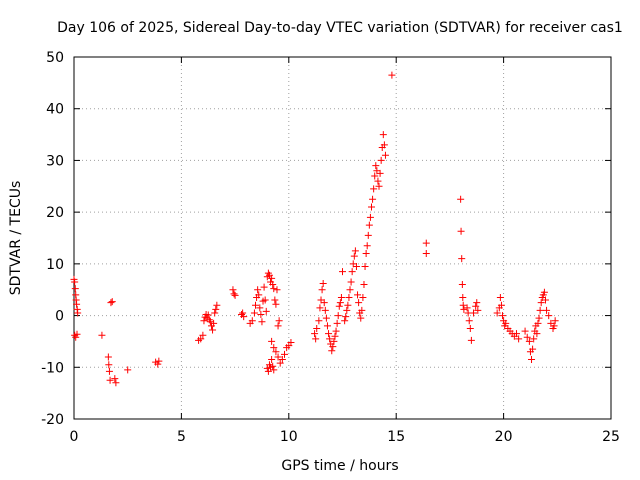 The image size is (640, 480). Describe the element at coordinates (55, 110) in the screenshot. I see `y-tick-label: 40` at that location.